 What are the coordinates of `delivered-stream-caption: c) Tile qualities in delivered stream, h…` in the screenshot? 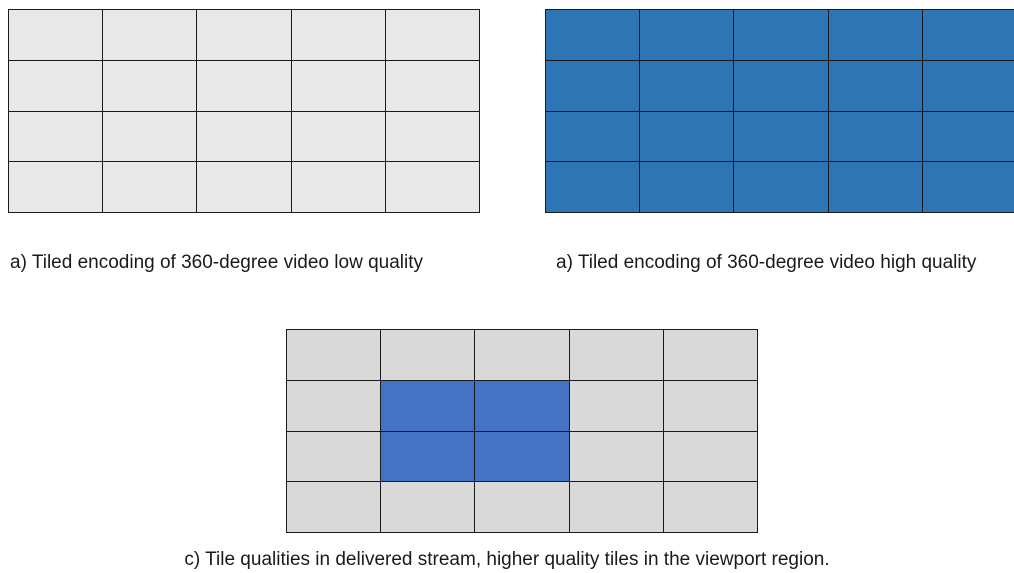 It's located at (507, 559).